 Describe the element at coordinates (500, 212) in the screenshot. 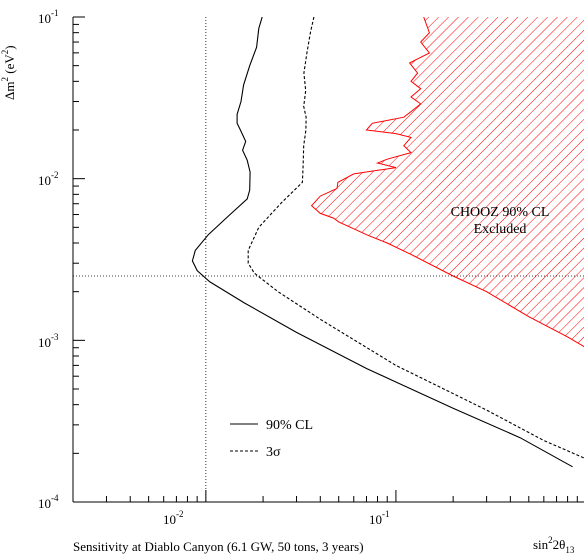

I see `exclusion-label-line-1: CHOOZ 90% CL` at that location.